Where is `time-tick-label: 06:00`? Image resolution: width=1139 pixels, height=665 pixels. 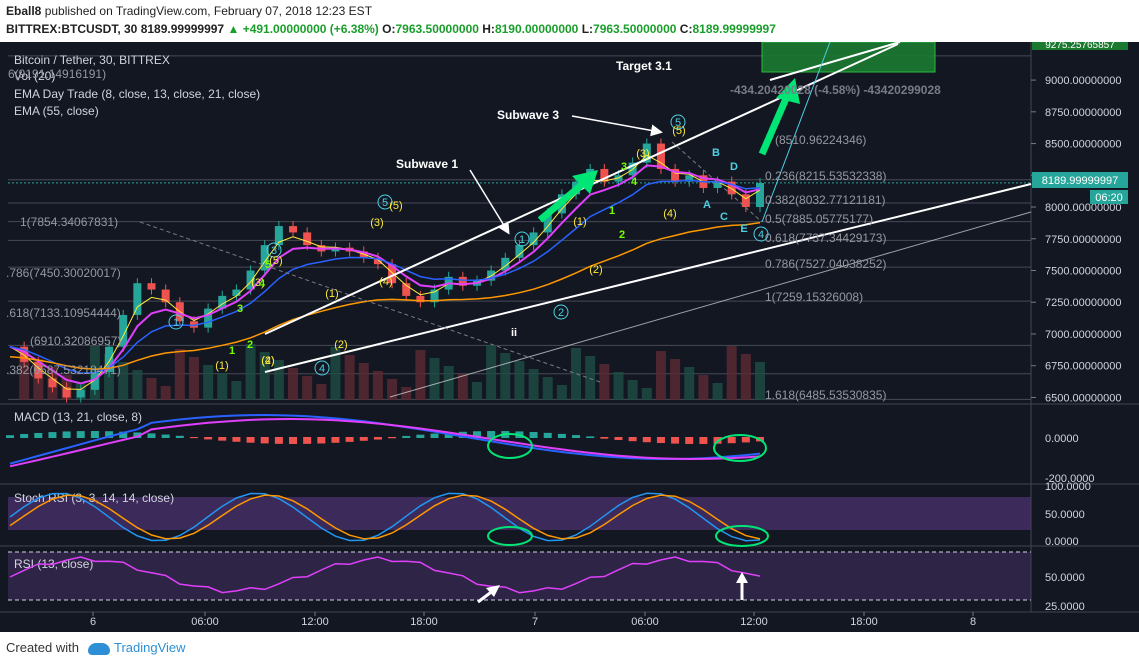 time-tick-label: 06:00 is located at coordinates (205, 622).